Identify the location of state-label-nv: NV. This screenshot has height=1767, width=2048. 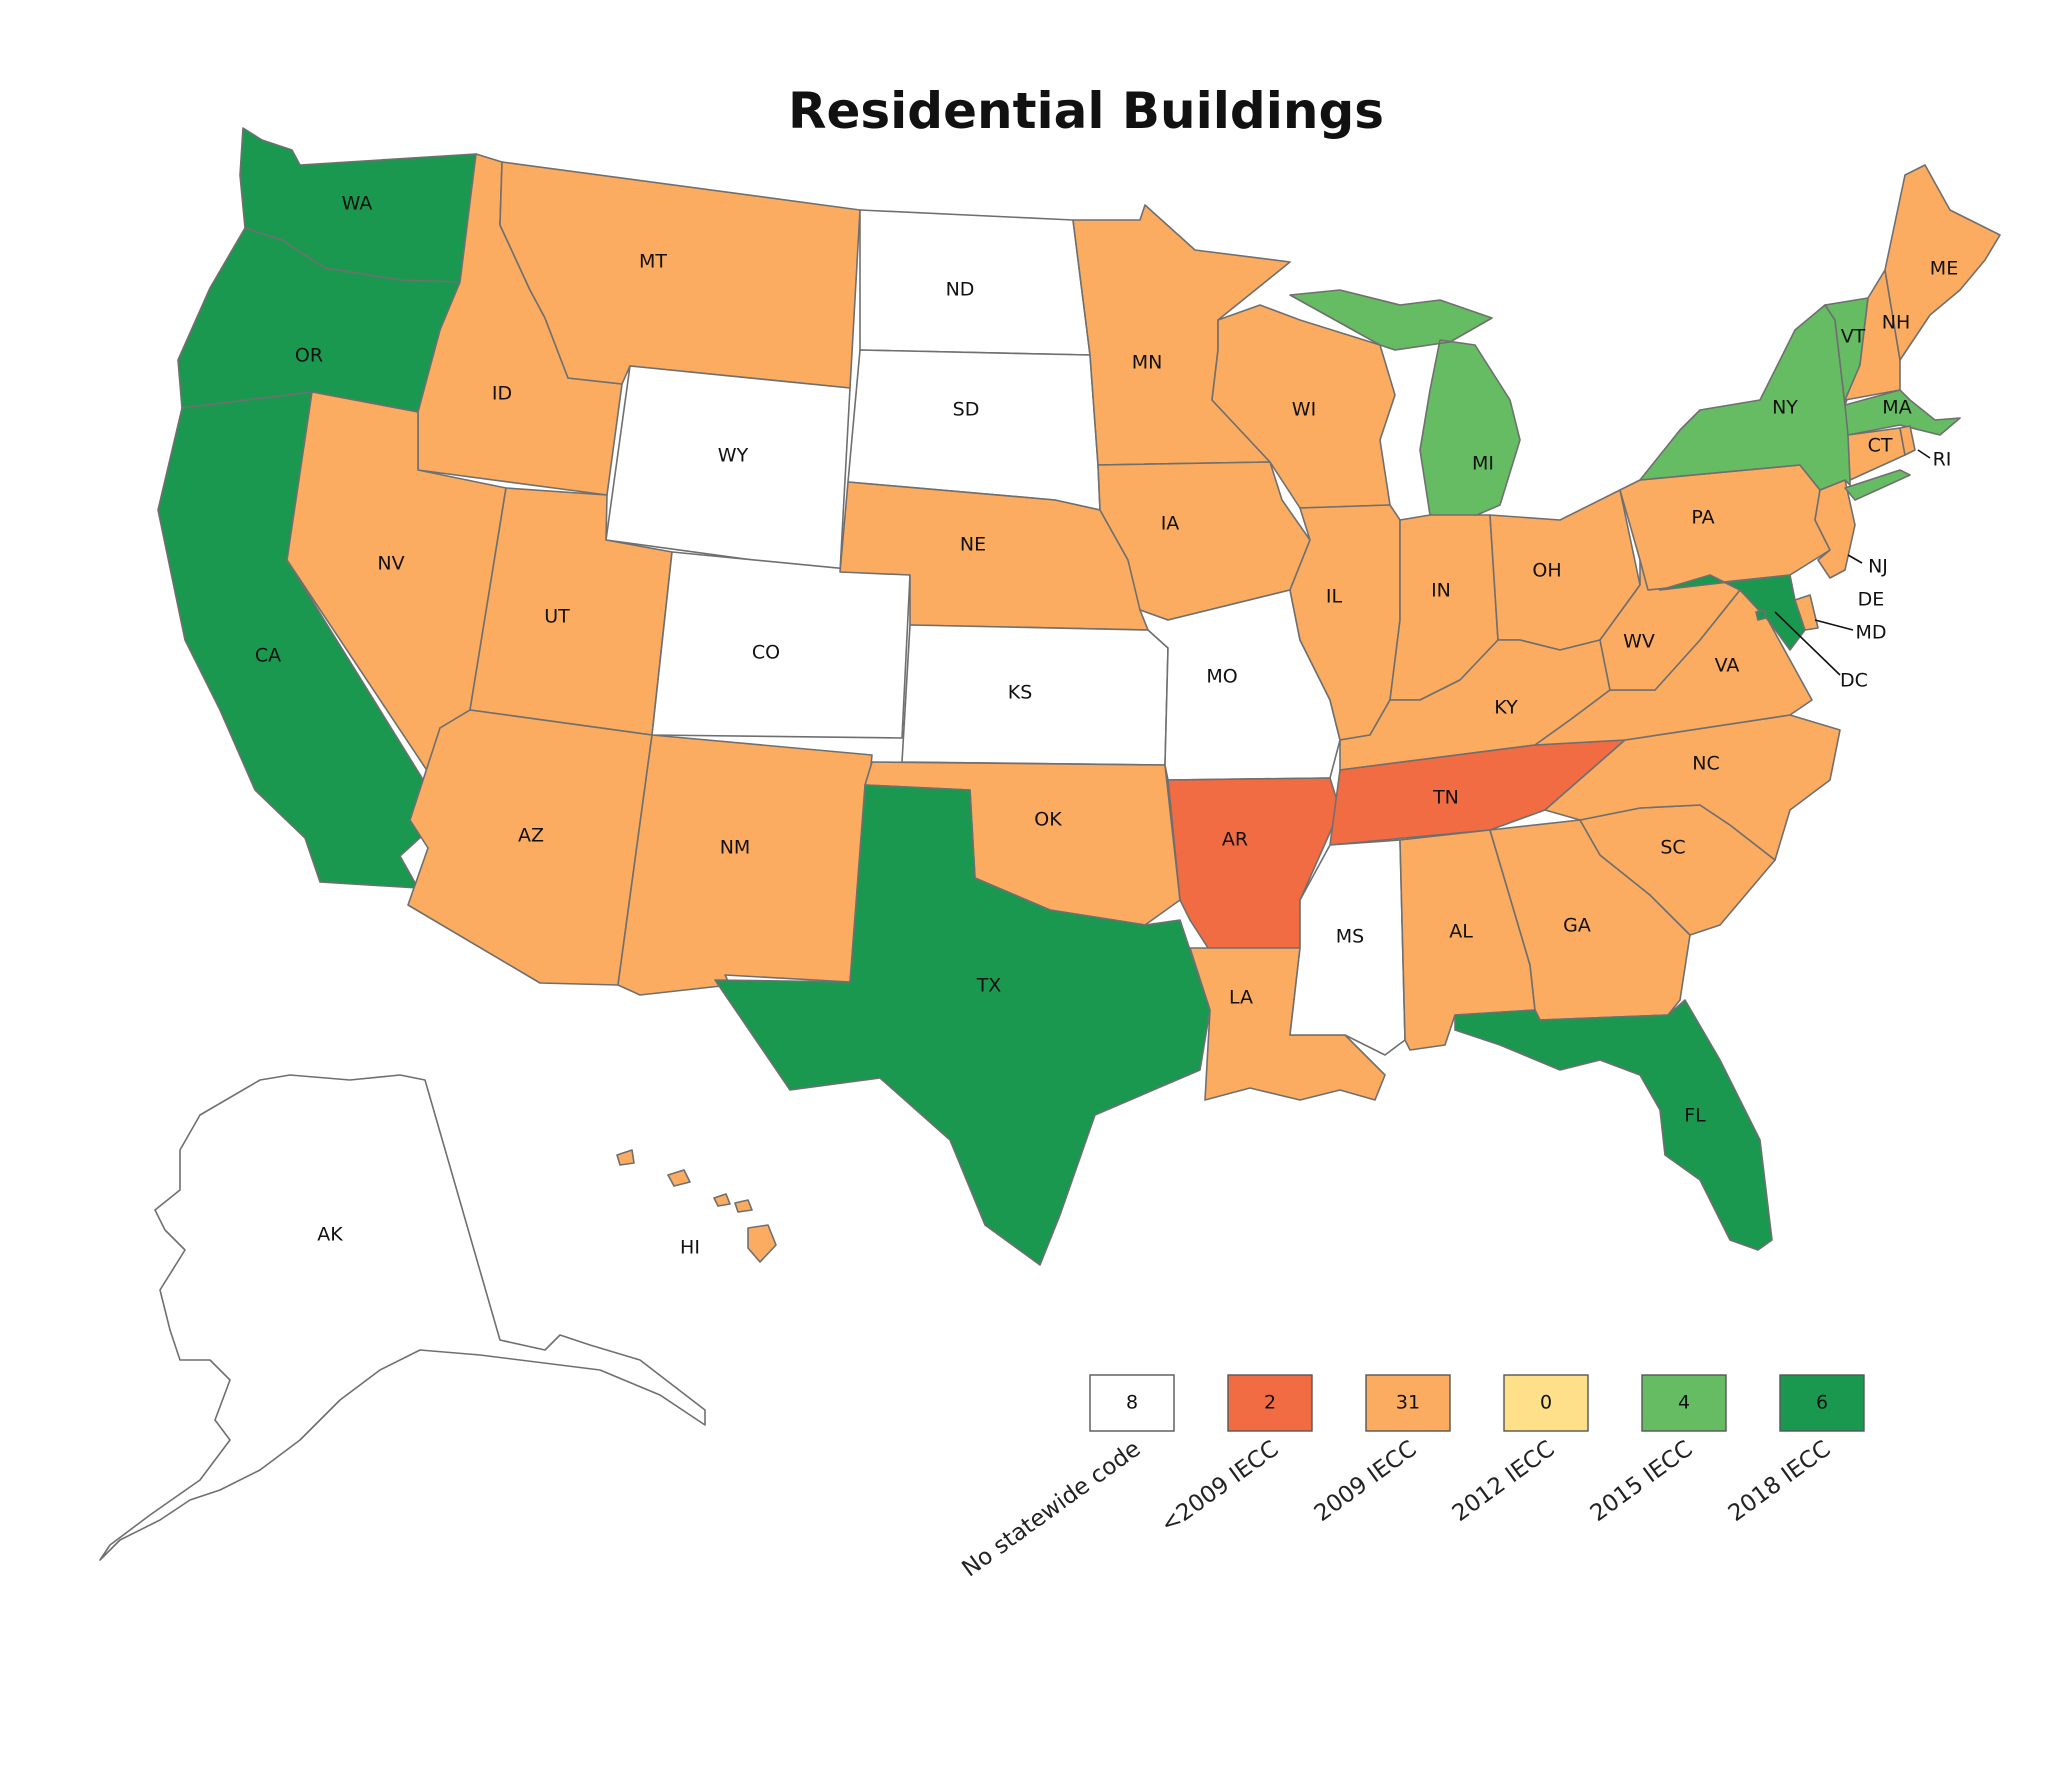
(390, 564).